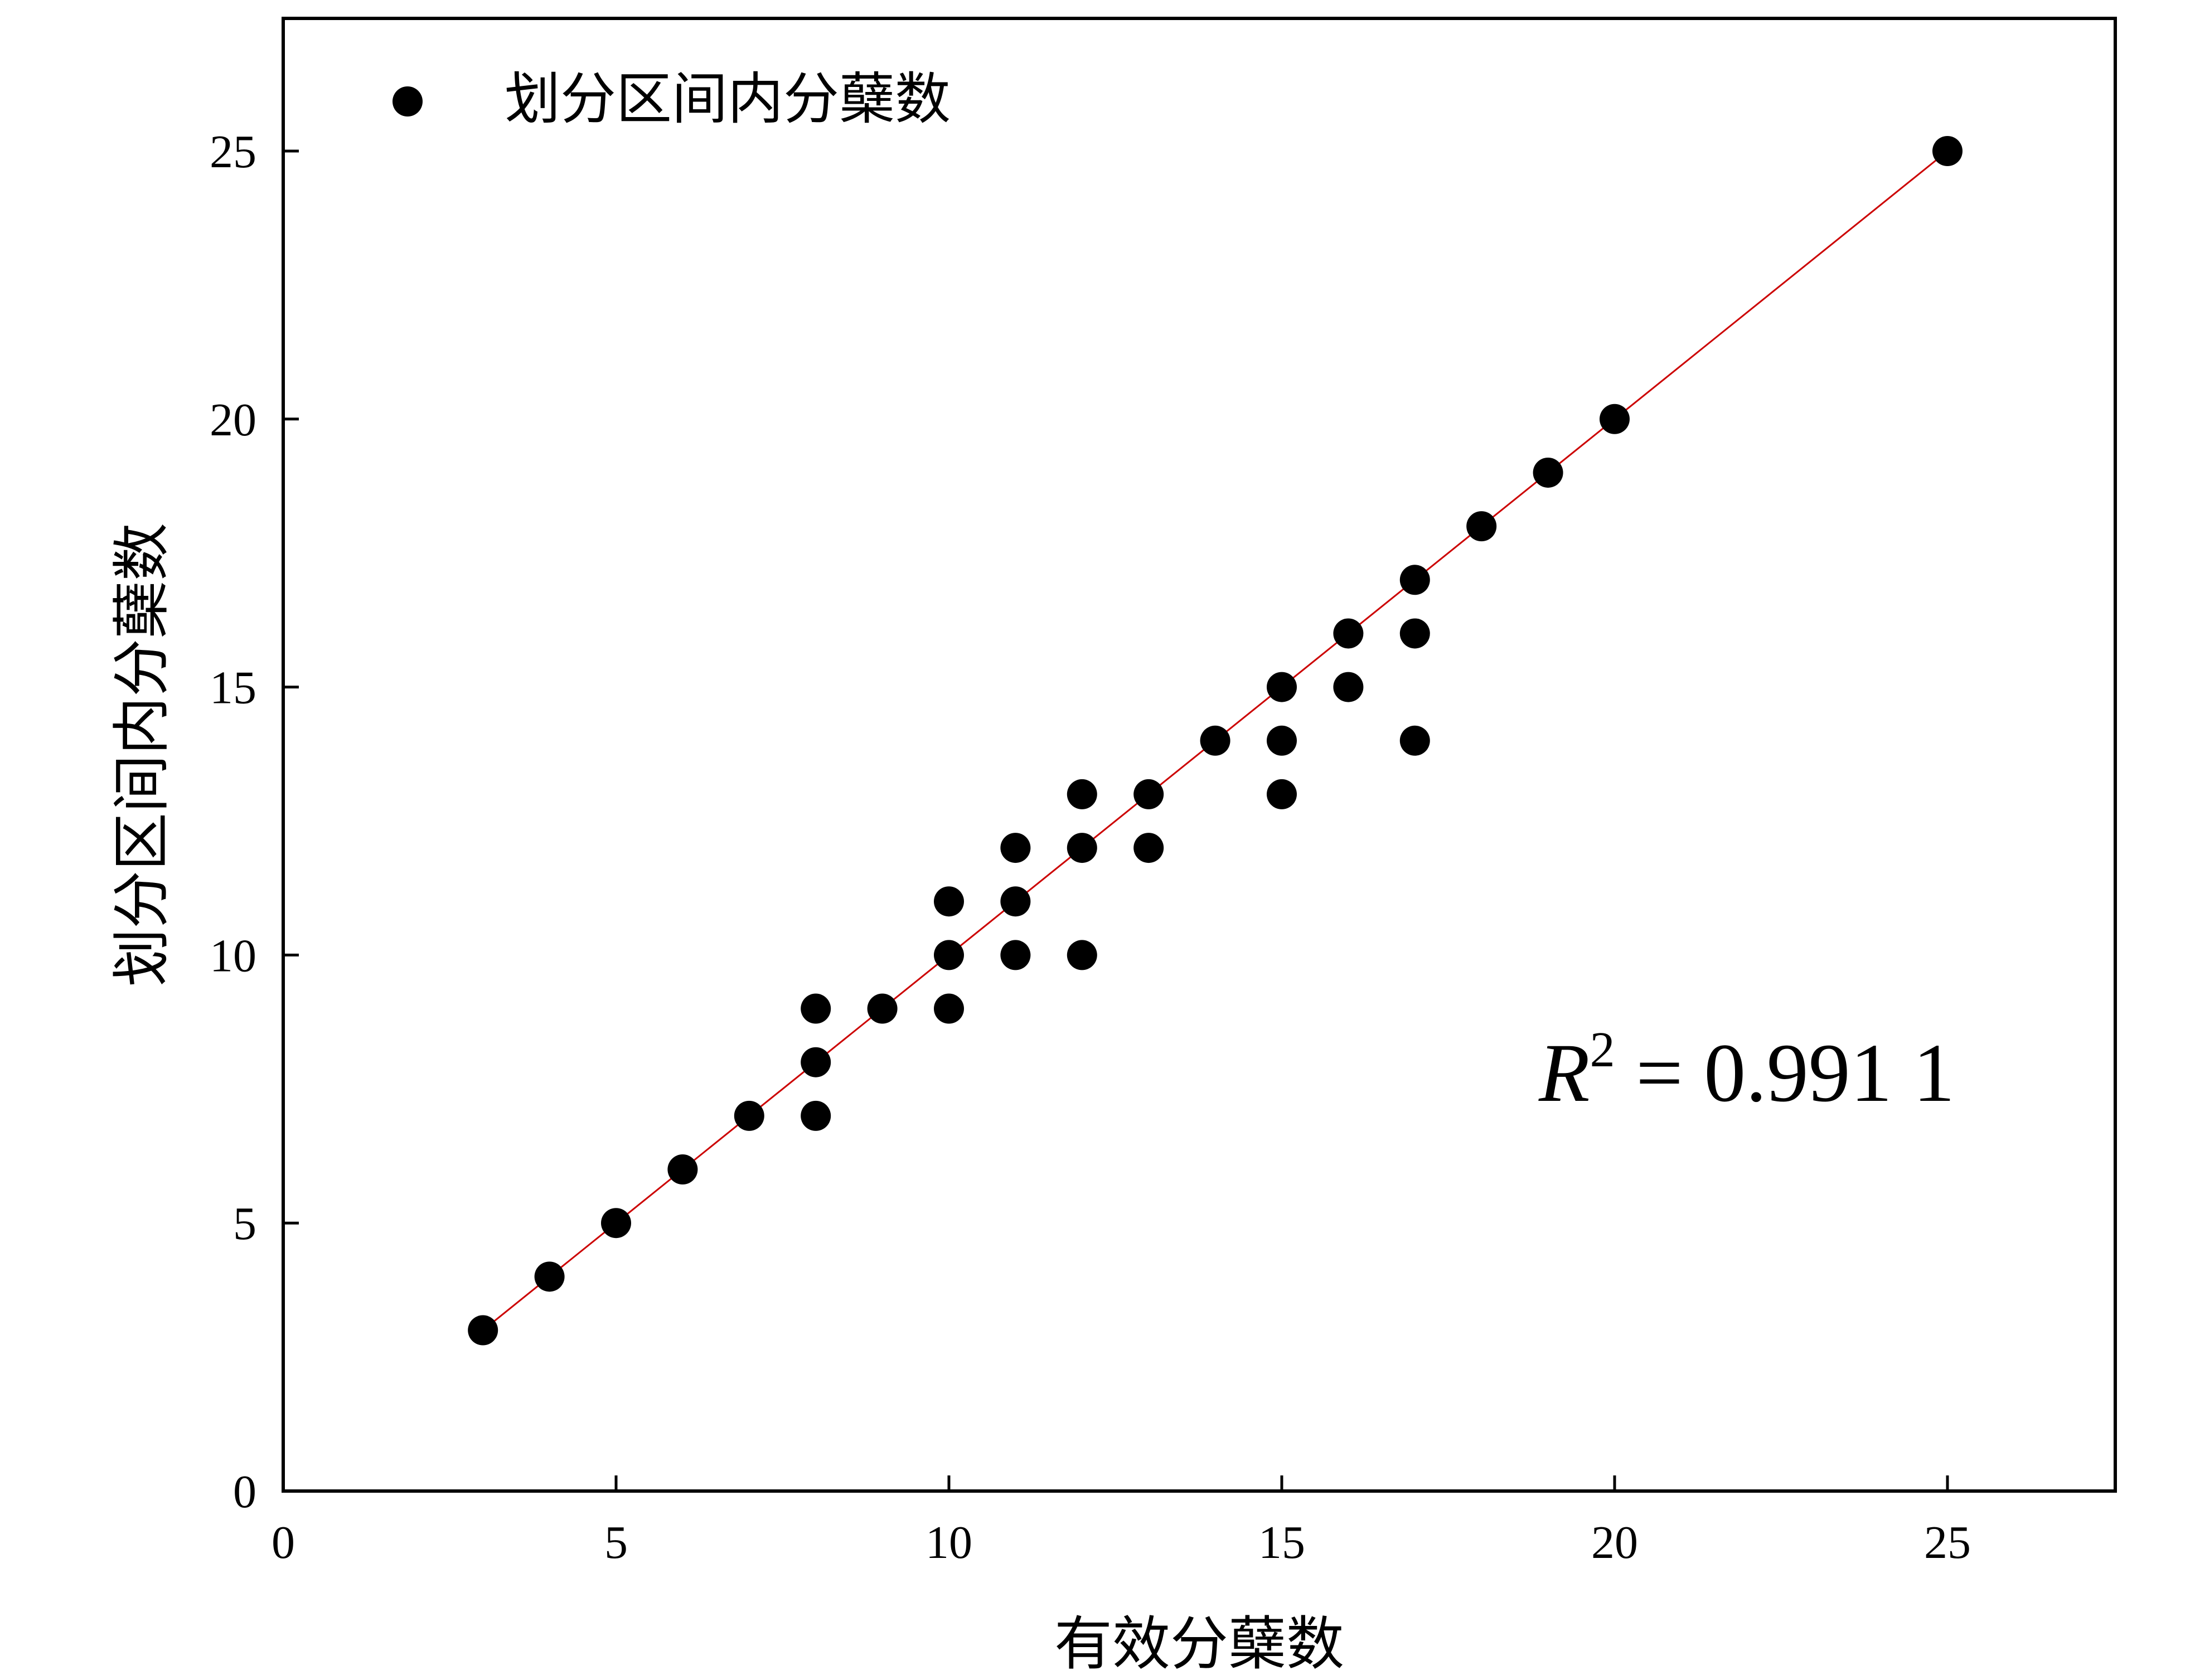 This screenshot has width=2195, height=1680. Describe the element at coordinates (233, 688) in the screenshot. I see `y-tick-label: 15` at that location.